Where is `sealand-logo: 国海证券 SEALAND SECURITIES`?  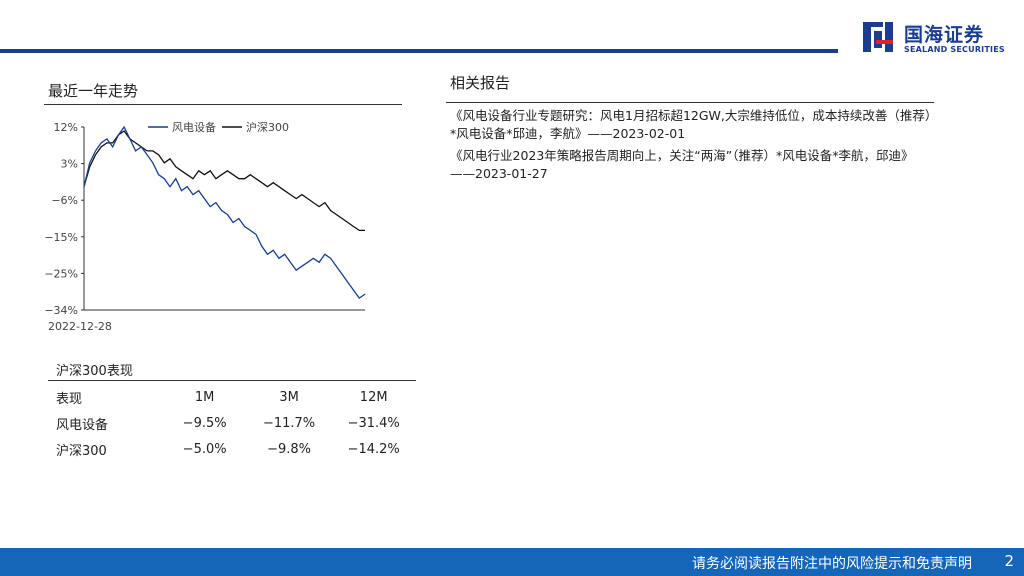 sealand-logo: 国海证券 SEALAND SECURITIES is located at coordinates (937, 38).